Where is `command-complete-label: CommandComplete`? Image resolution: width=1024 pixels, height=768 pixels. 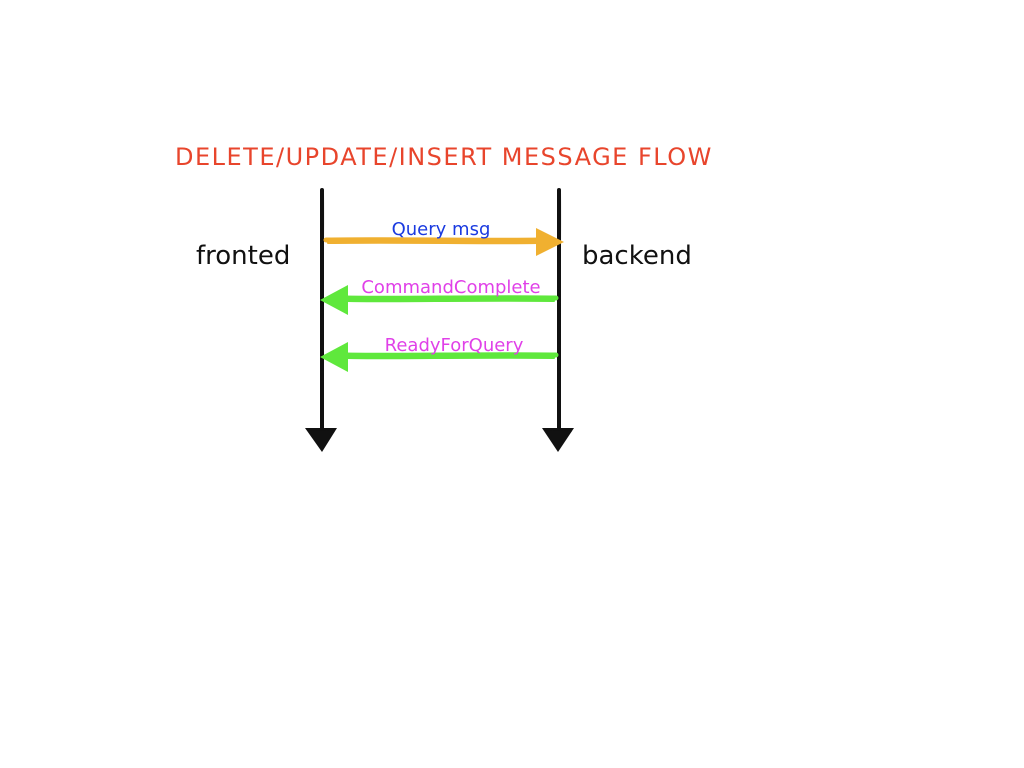 command-complete-label: CommandComplete is located at coordinates (450, 287).